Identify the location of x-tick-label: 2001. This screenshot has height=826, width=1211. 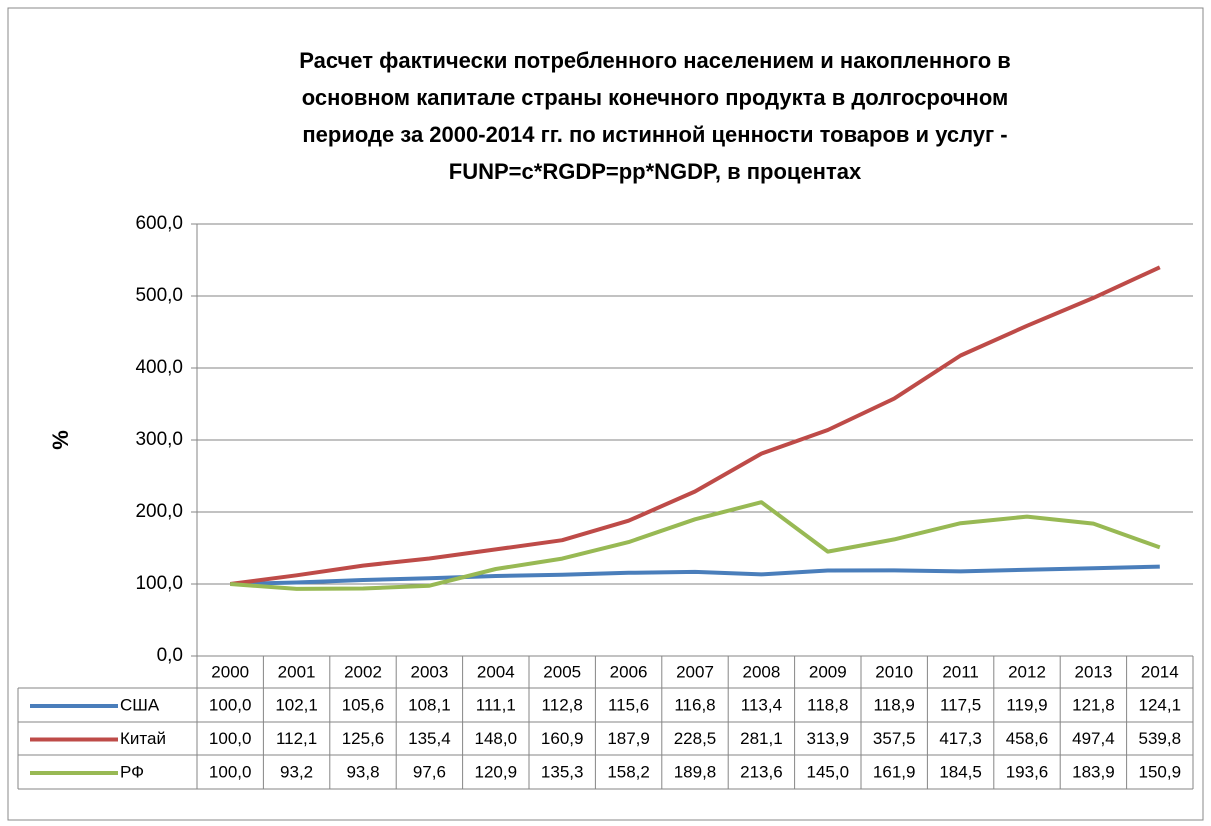
(297, 671).